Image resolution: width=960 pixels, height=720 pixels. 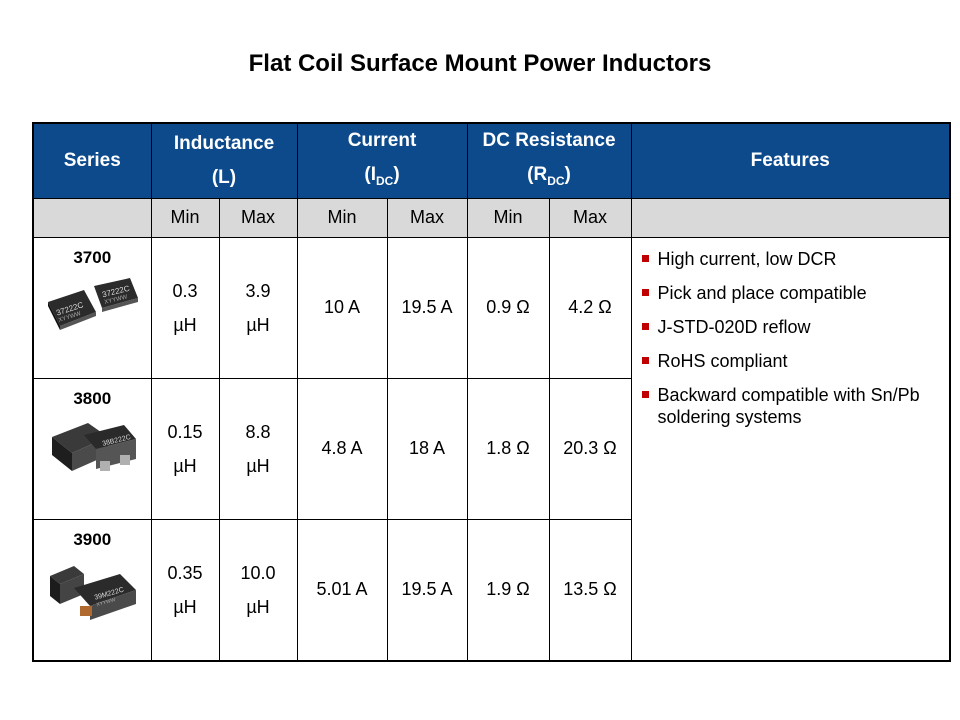 I want to click on feature-item: High current, low DCR, so click(x=791, y=259).